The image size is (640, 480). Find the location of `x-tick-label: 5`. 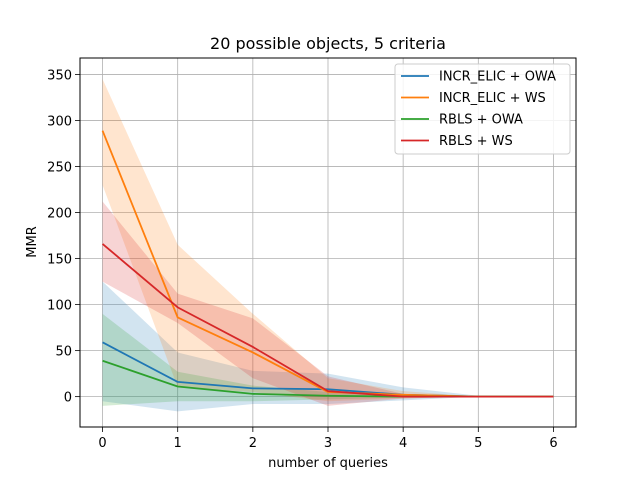

x-tick-label: 5 is located at coordinates (478, 443).